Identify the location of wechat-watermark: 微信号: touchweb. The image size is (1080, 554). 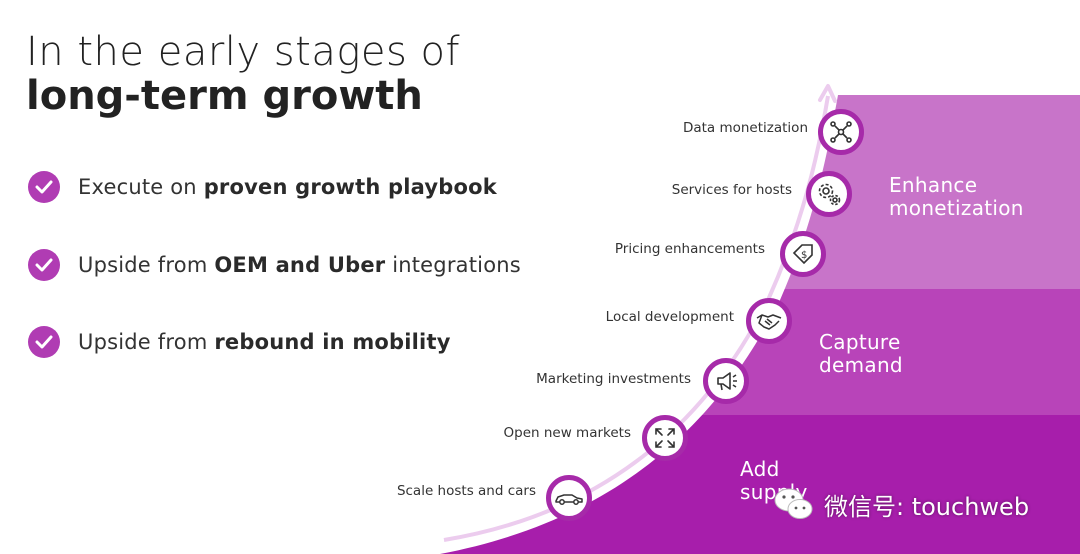
(900, 504).